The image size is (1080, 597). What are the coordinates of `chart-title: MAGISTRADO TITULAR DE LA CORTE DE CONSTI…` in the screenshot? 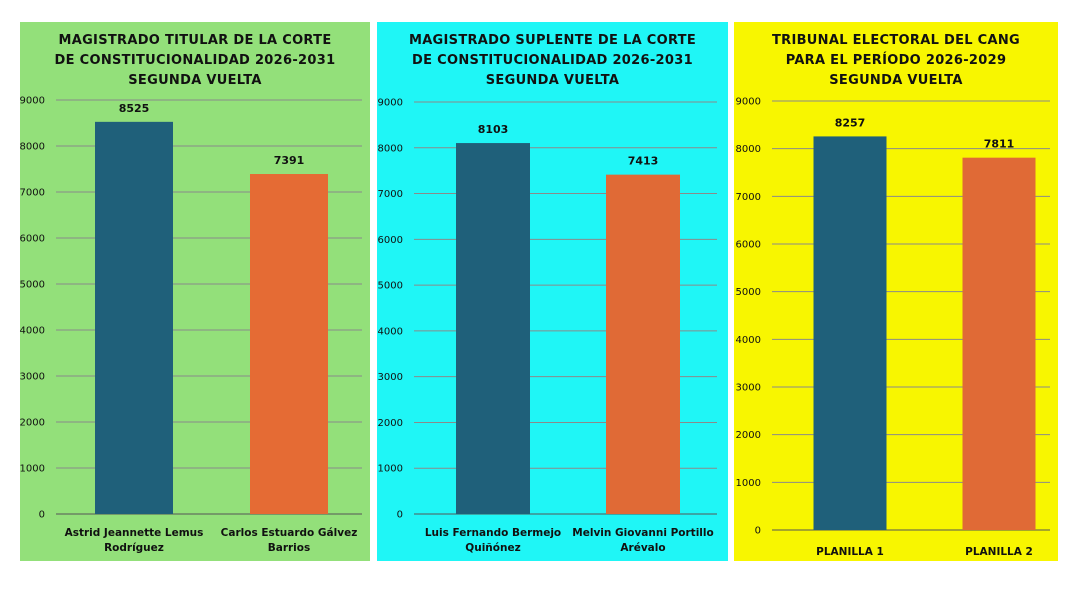 It's located at (195, 60).